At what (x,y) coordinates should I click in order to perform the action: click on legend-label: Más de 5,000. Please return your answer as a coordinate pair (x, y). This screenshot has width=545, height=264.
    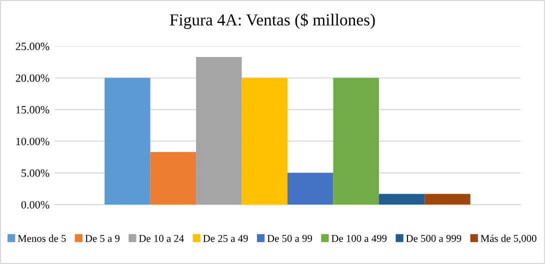
    Looking at the image, I should click on (508, 239).